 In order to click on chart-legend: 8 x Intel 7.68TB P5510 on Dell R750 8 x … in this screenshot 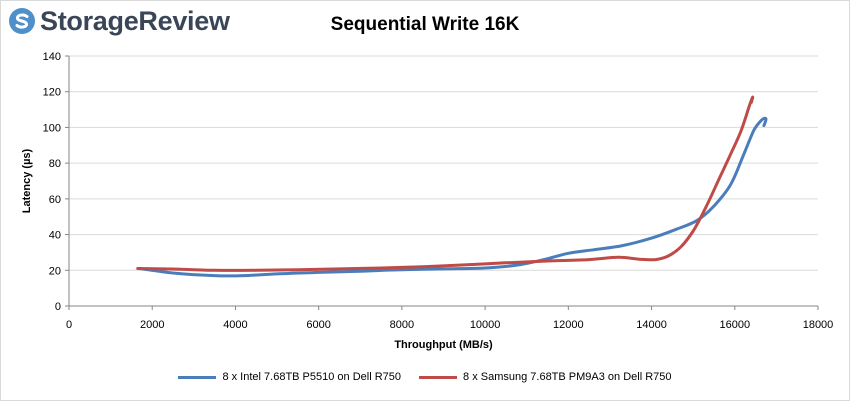, I will do `click(425, 377)`.